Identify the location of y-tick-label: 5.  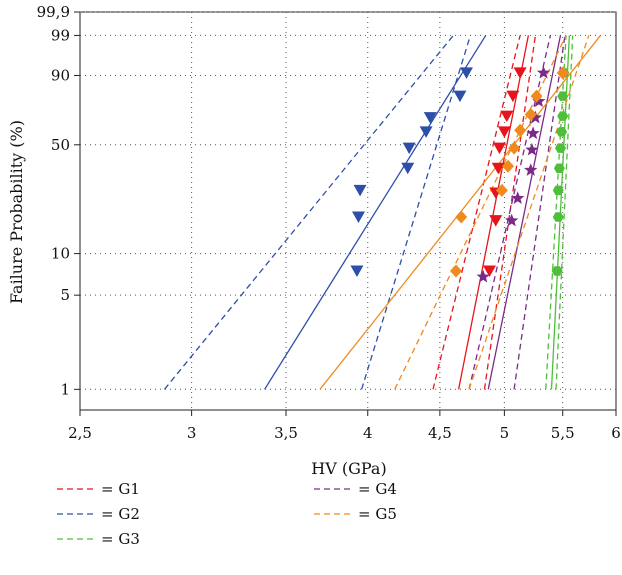
(65, 295).